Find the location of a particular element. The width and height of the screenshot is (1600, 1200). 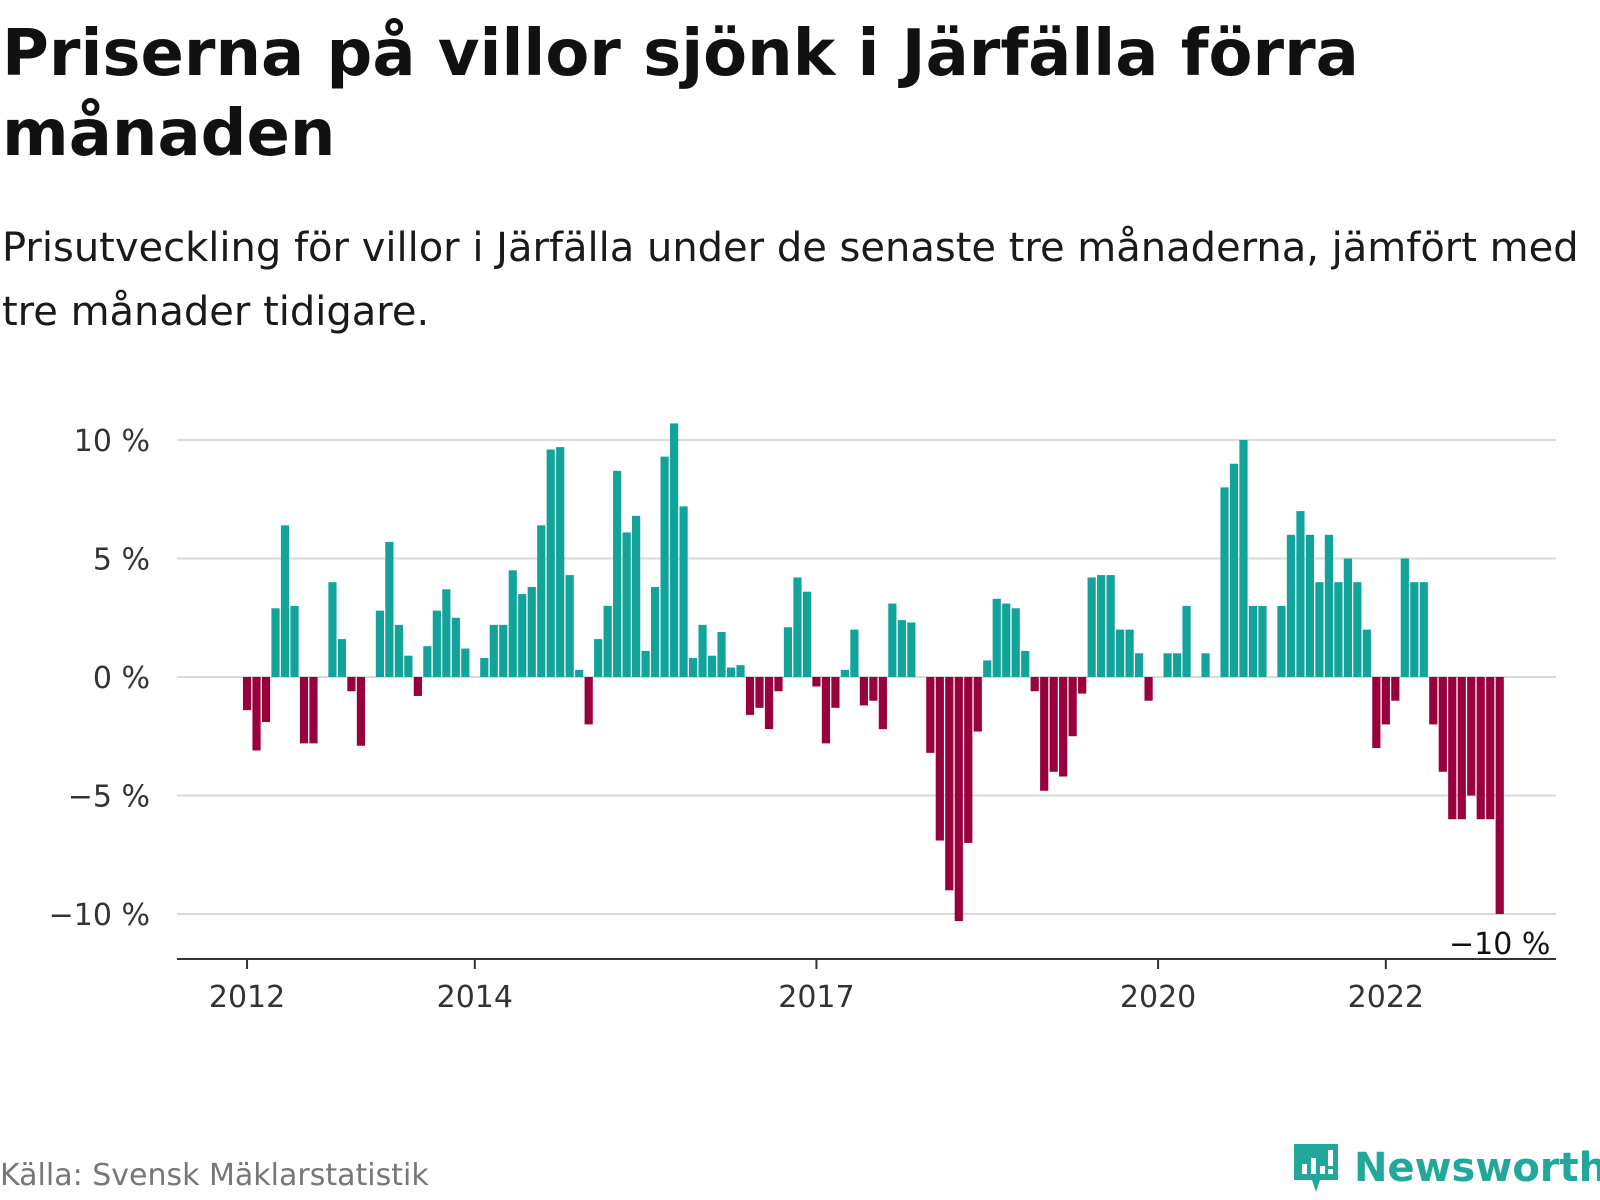

y-tick-label: 5 % is located at coordinates (121, 560).